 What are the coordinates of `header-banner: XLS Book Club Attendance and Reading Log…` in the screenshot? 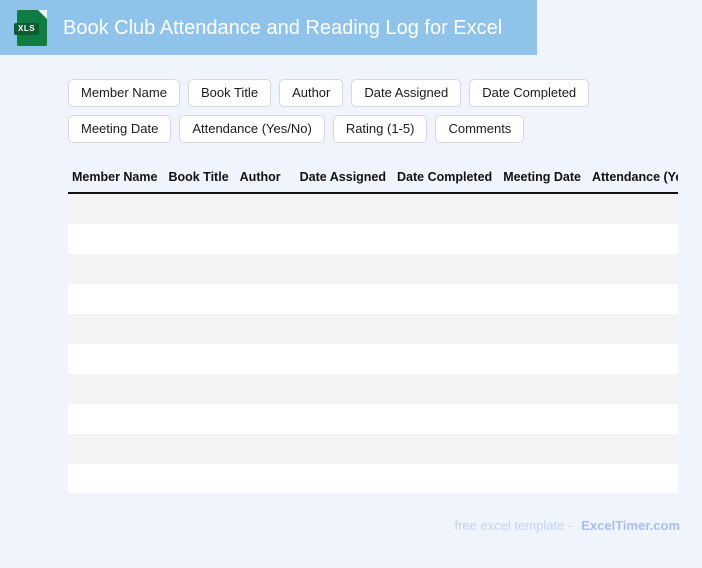 It's located at (268, 27).